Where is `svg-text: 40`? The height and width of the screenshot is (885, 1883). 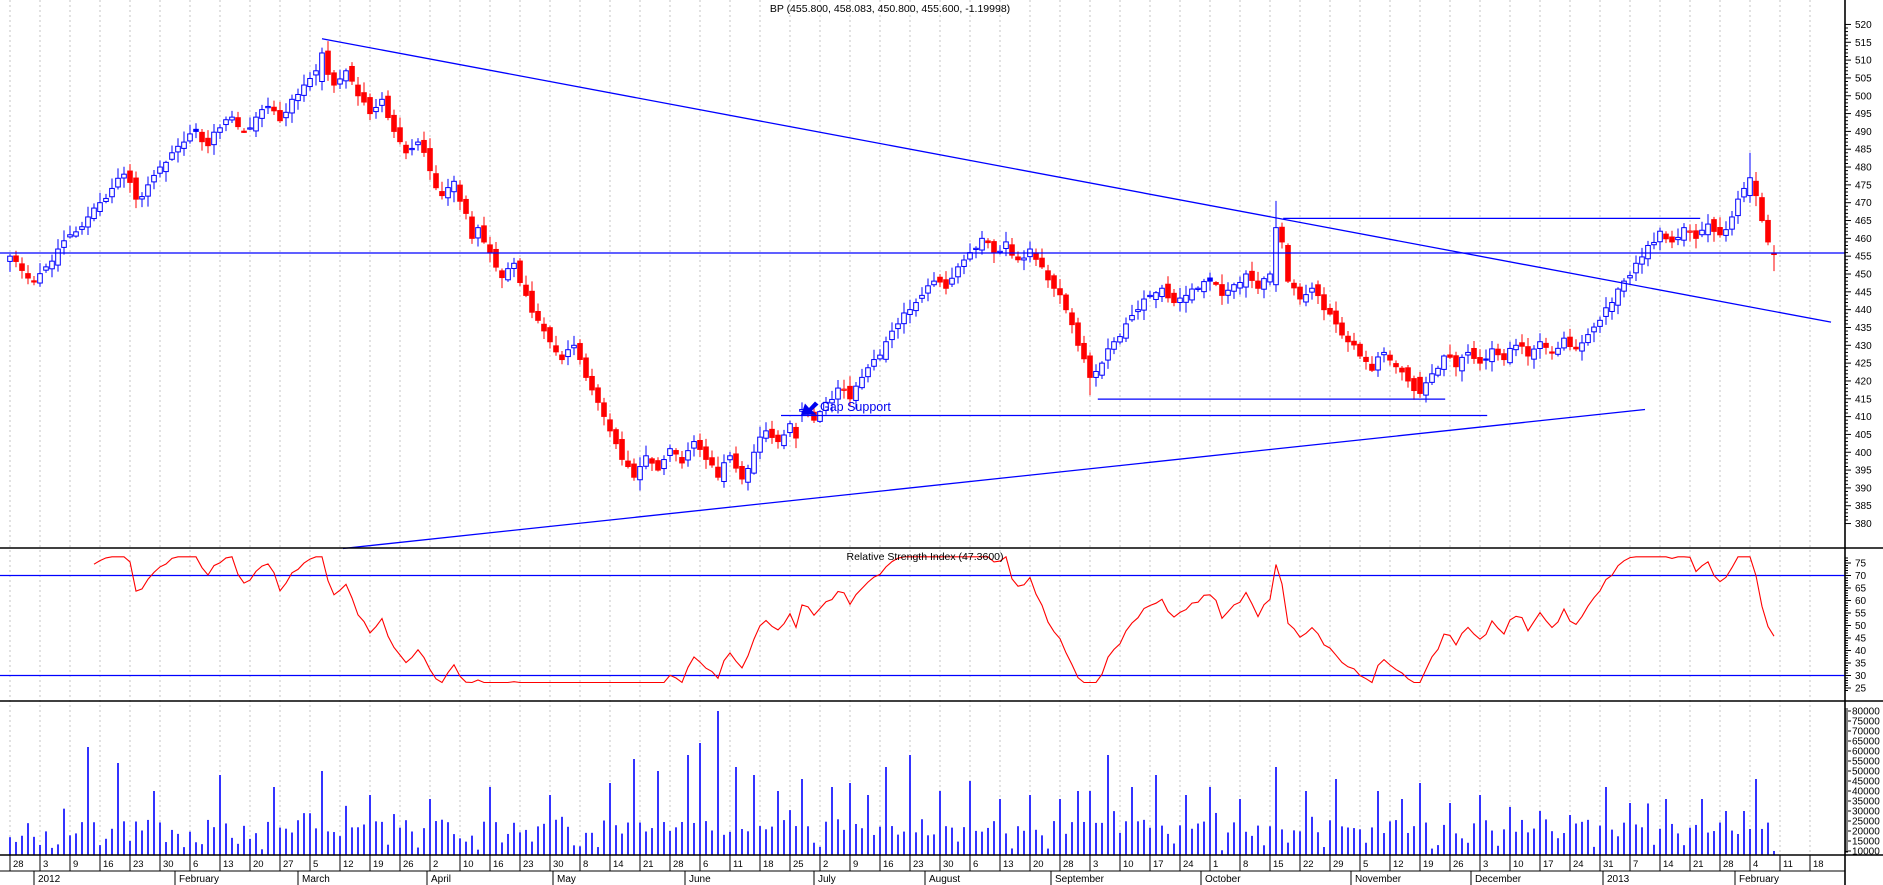
svg-text: 40 is located at coordinates (1861, 651).